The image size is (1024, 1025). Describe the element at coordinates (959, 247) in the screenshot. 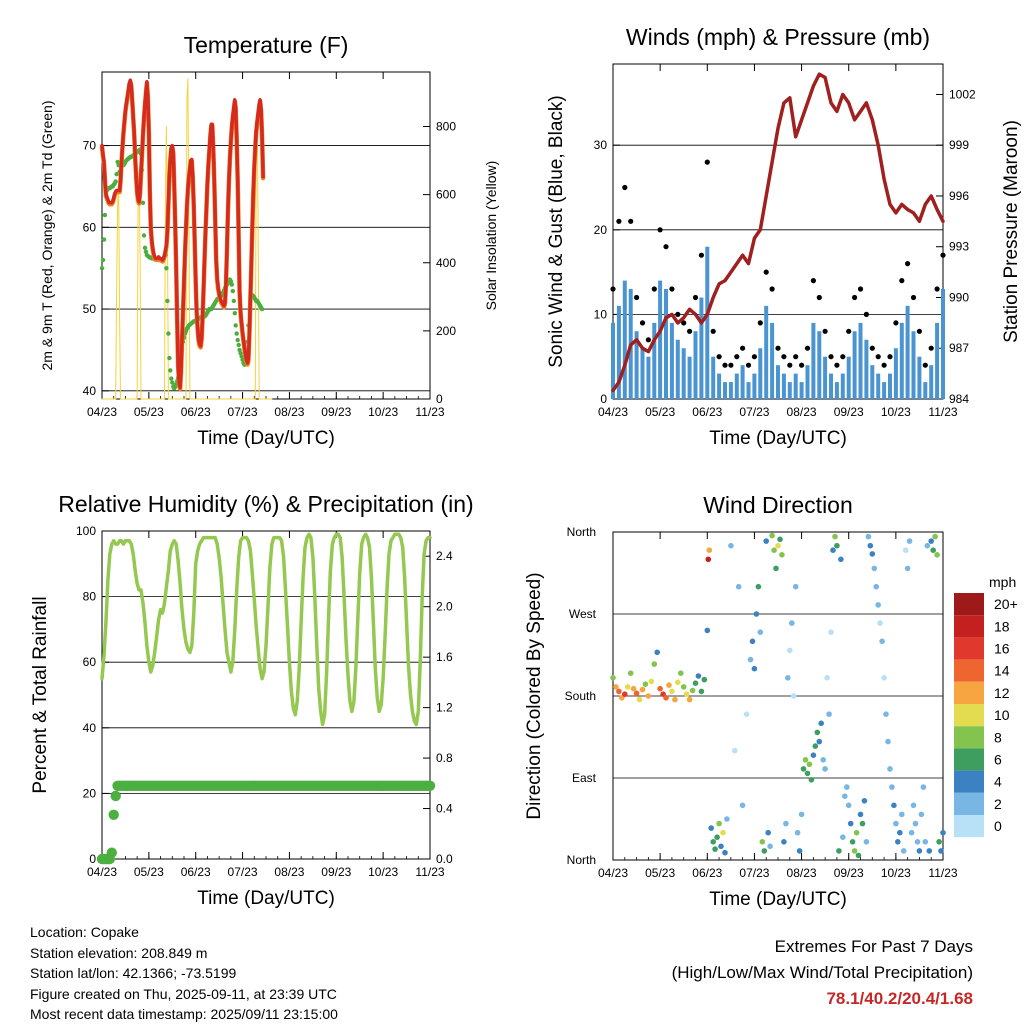

I see `y2-tick-label: 993` at that location.